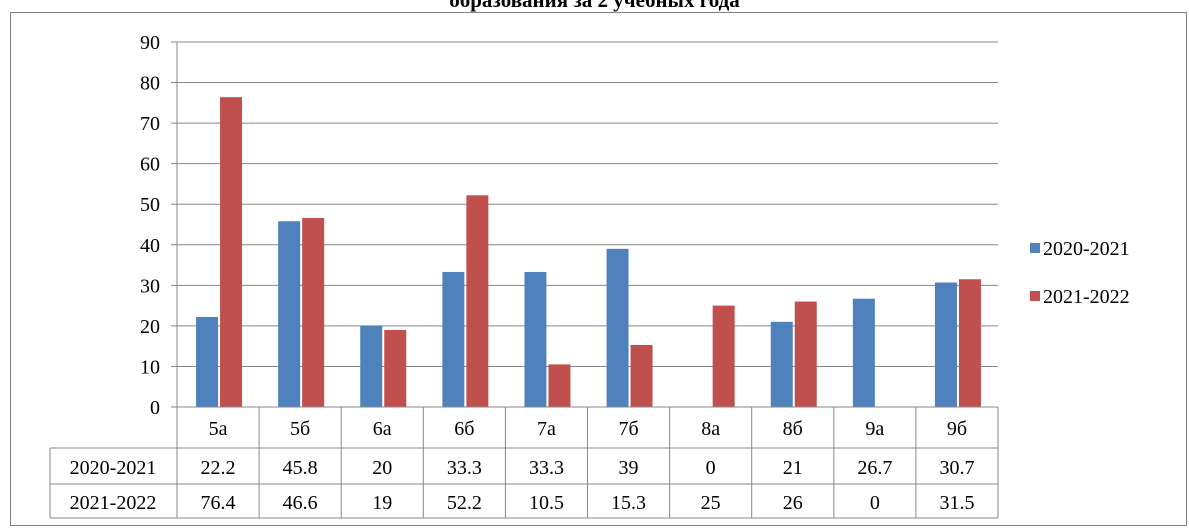 The height and width of the screenshot is (528, 1189). Describe the element at coordinates (594, 6) in the screenshot. I see `chart-title: образования за 2 учебных года` at that location.